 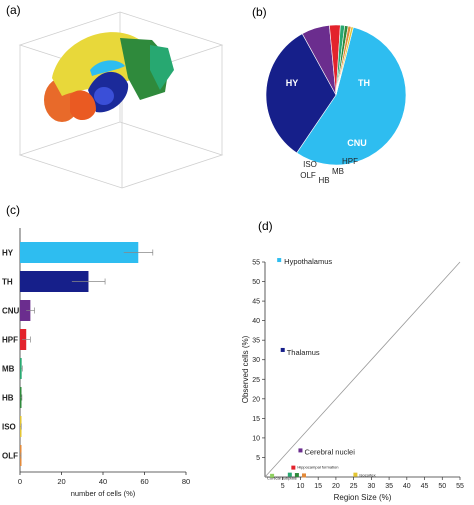 What do you see at coordinates (258, 458) in the screenshot?
I see `scatter-y-tick-label: 5` at bounding box center [258, 458].